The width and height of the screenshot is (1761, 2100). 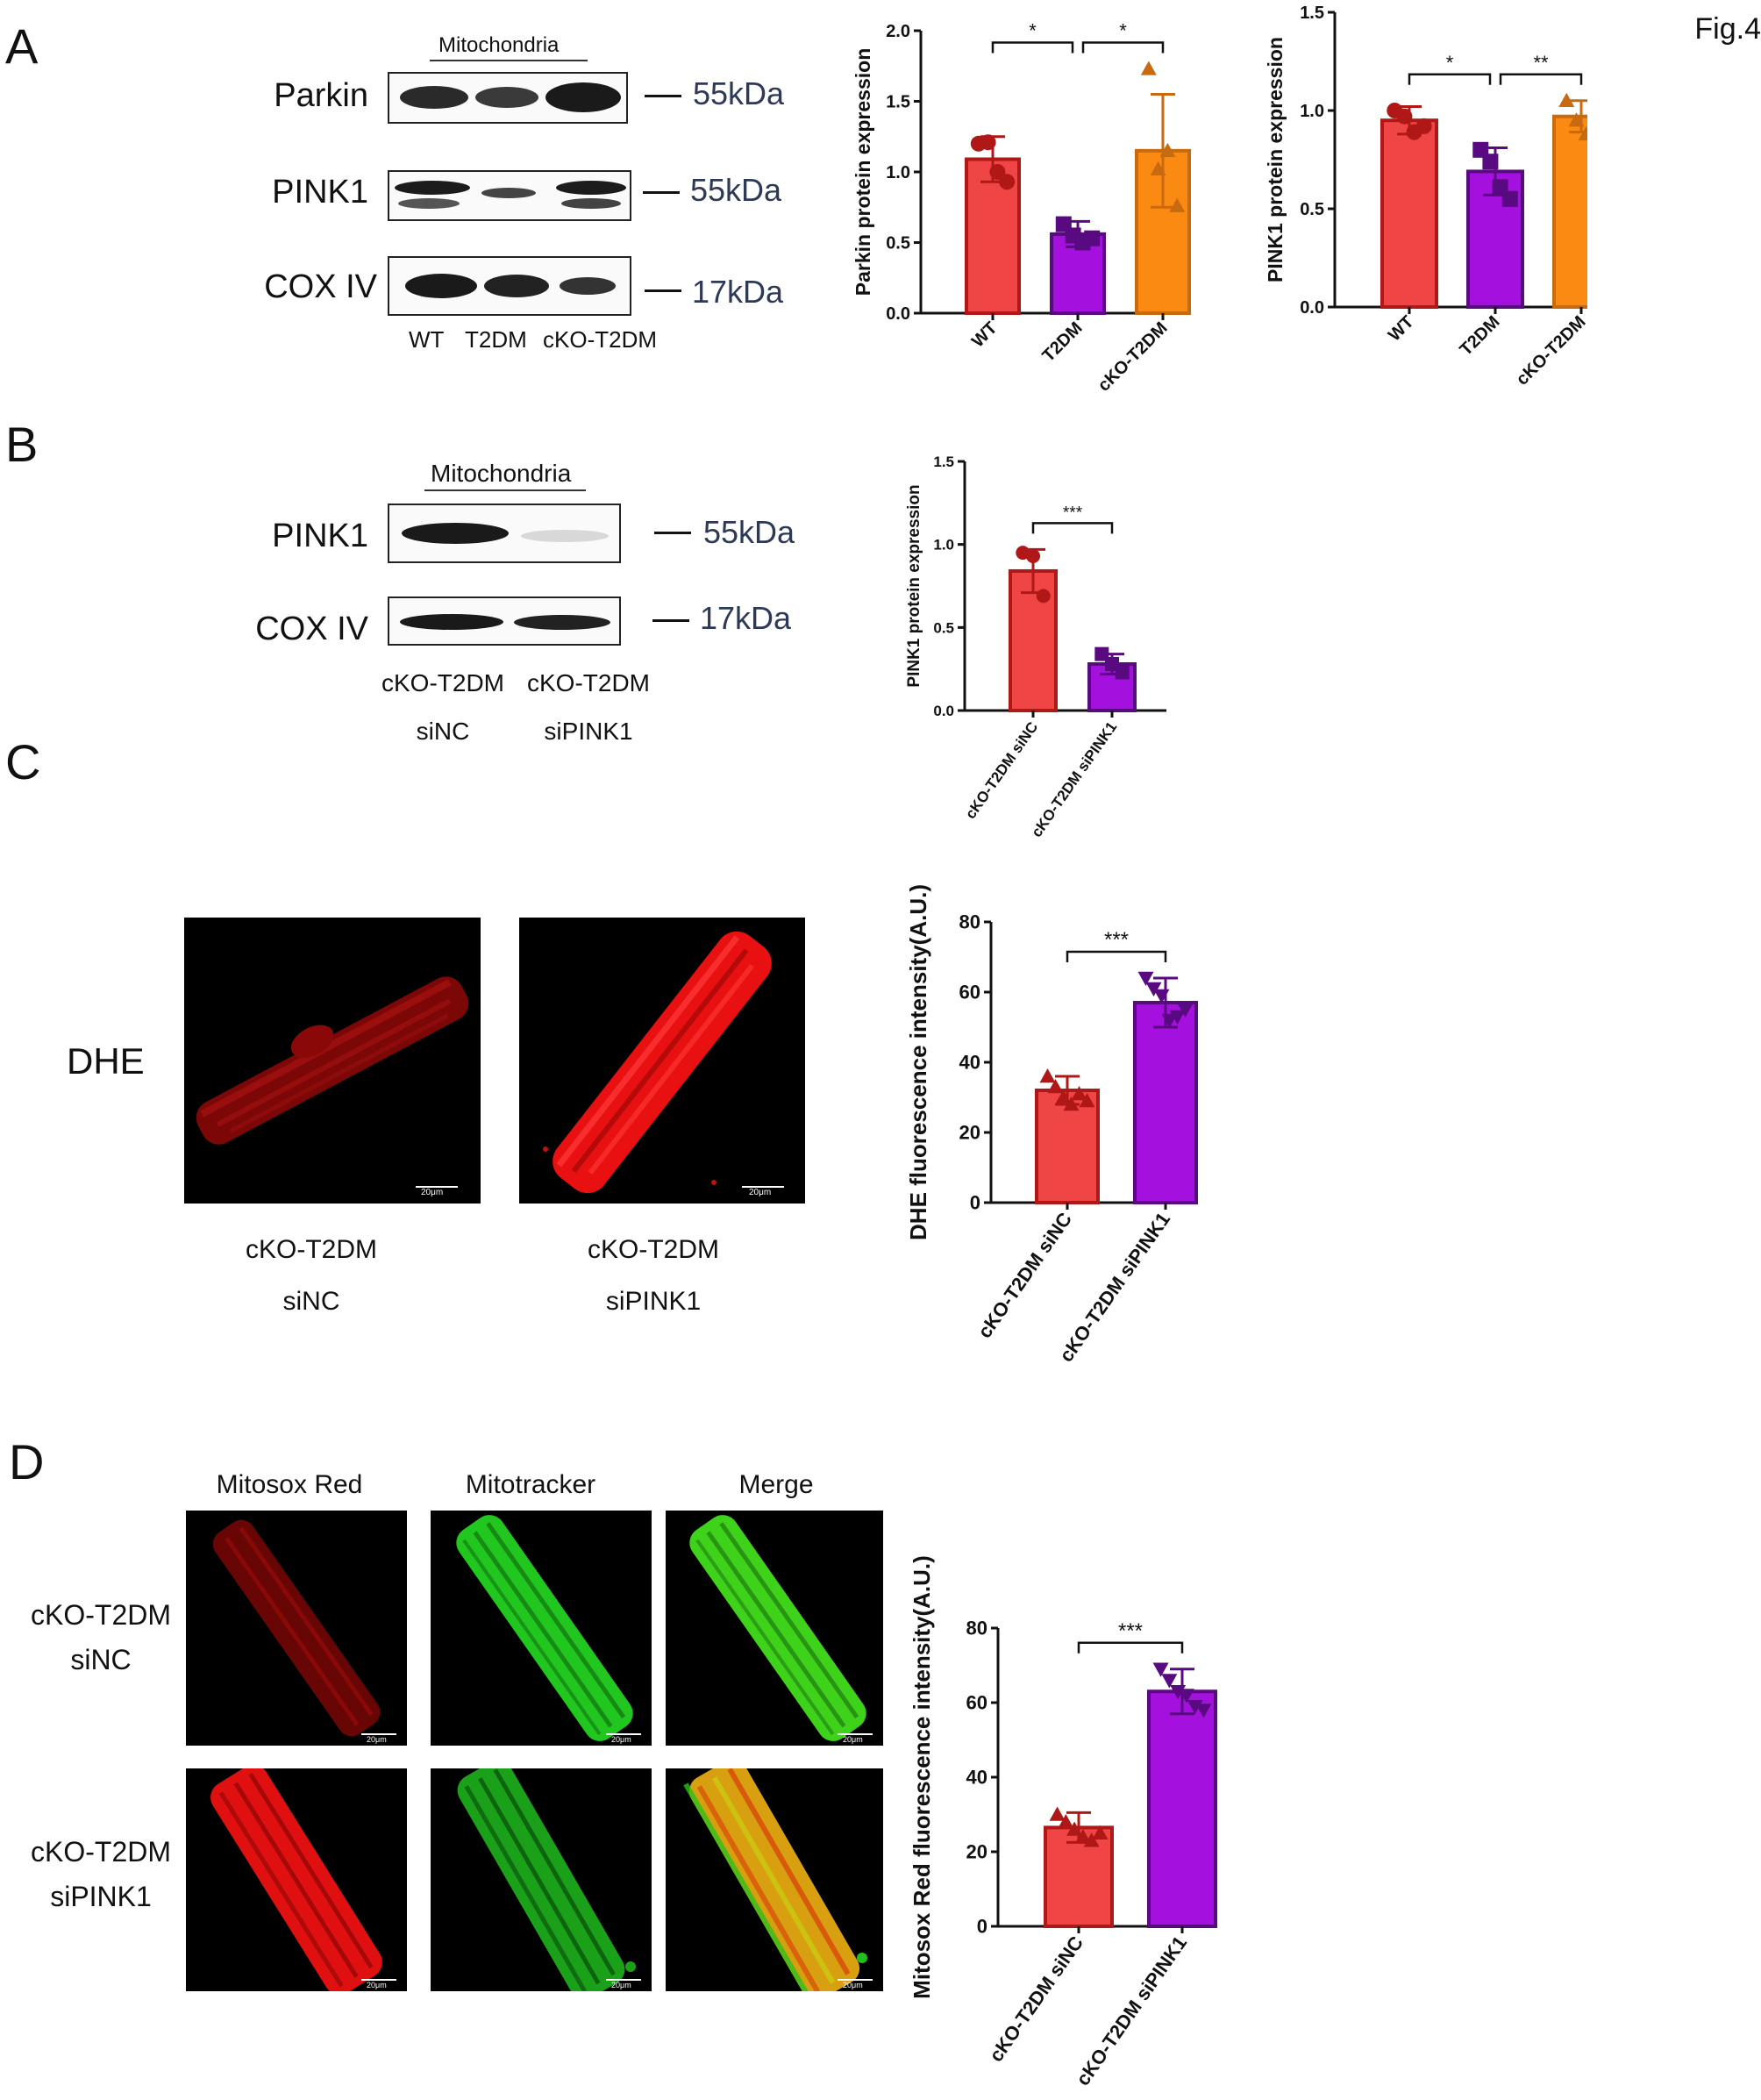 What do you see at coordinates (976, 1628) in the screenshot?
I see `y-tick-label: 80` at bounding box center [976, 1628].